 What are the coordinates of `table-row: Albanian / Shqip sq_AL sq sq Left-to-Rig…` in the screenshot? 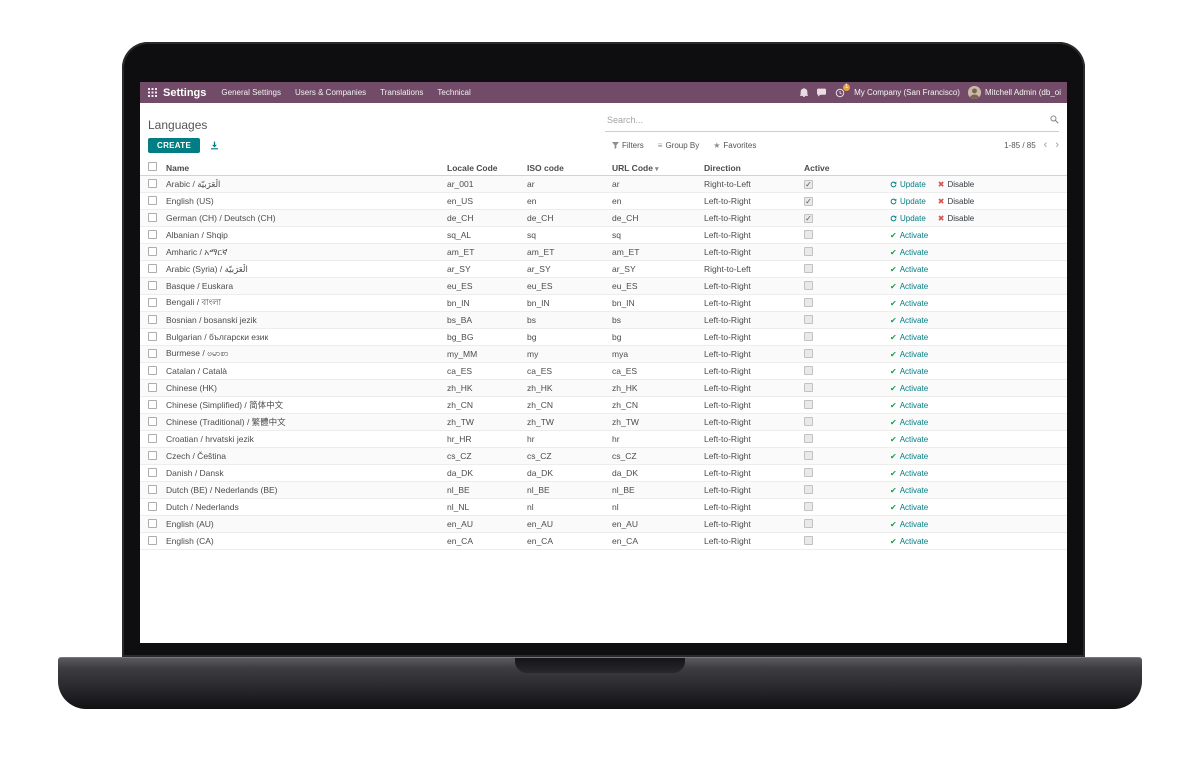 It's located at (603, 235).